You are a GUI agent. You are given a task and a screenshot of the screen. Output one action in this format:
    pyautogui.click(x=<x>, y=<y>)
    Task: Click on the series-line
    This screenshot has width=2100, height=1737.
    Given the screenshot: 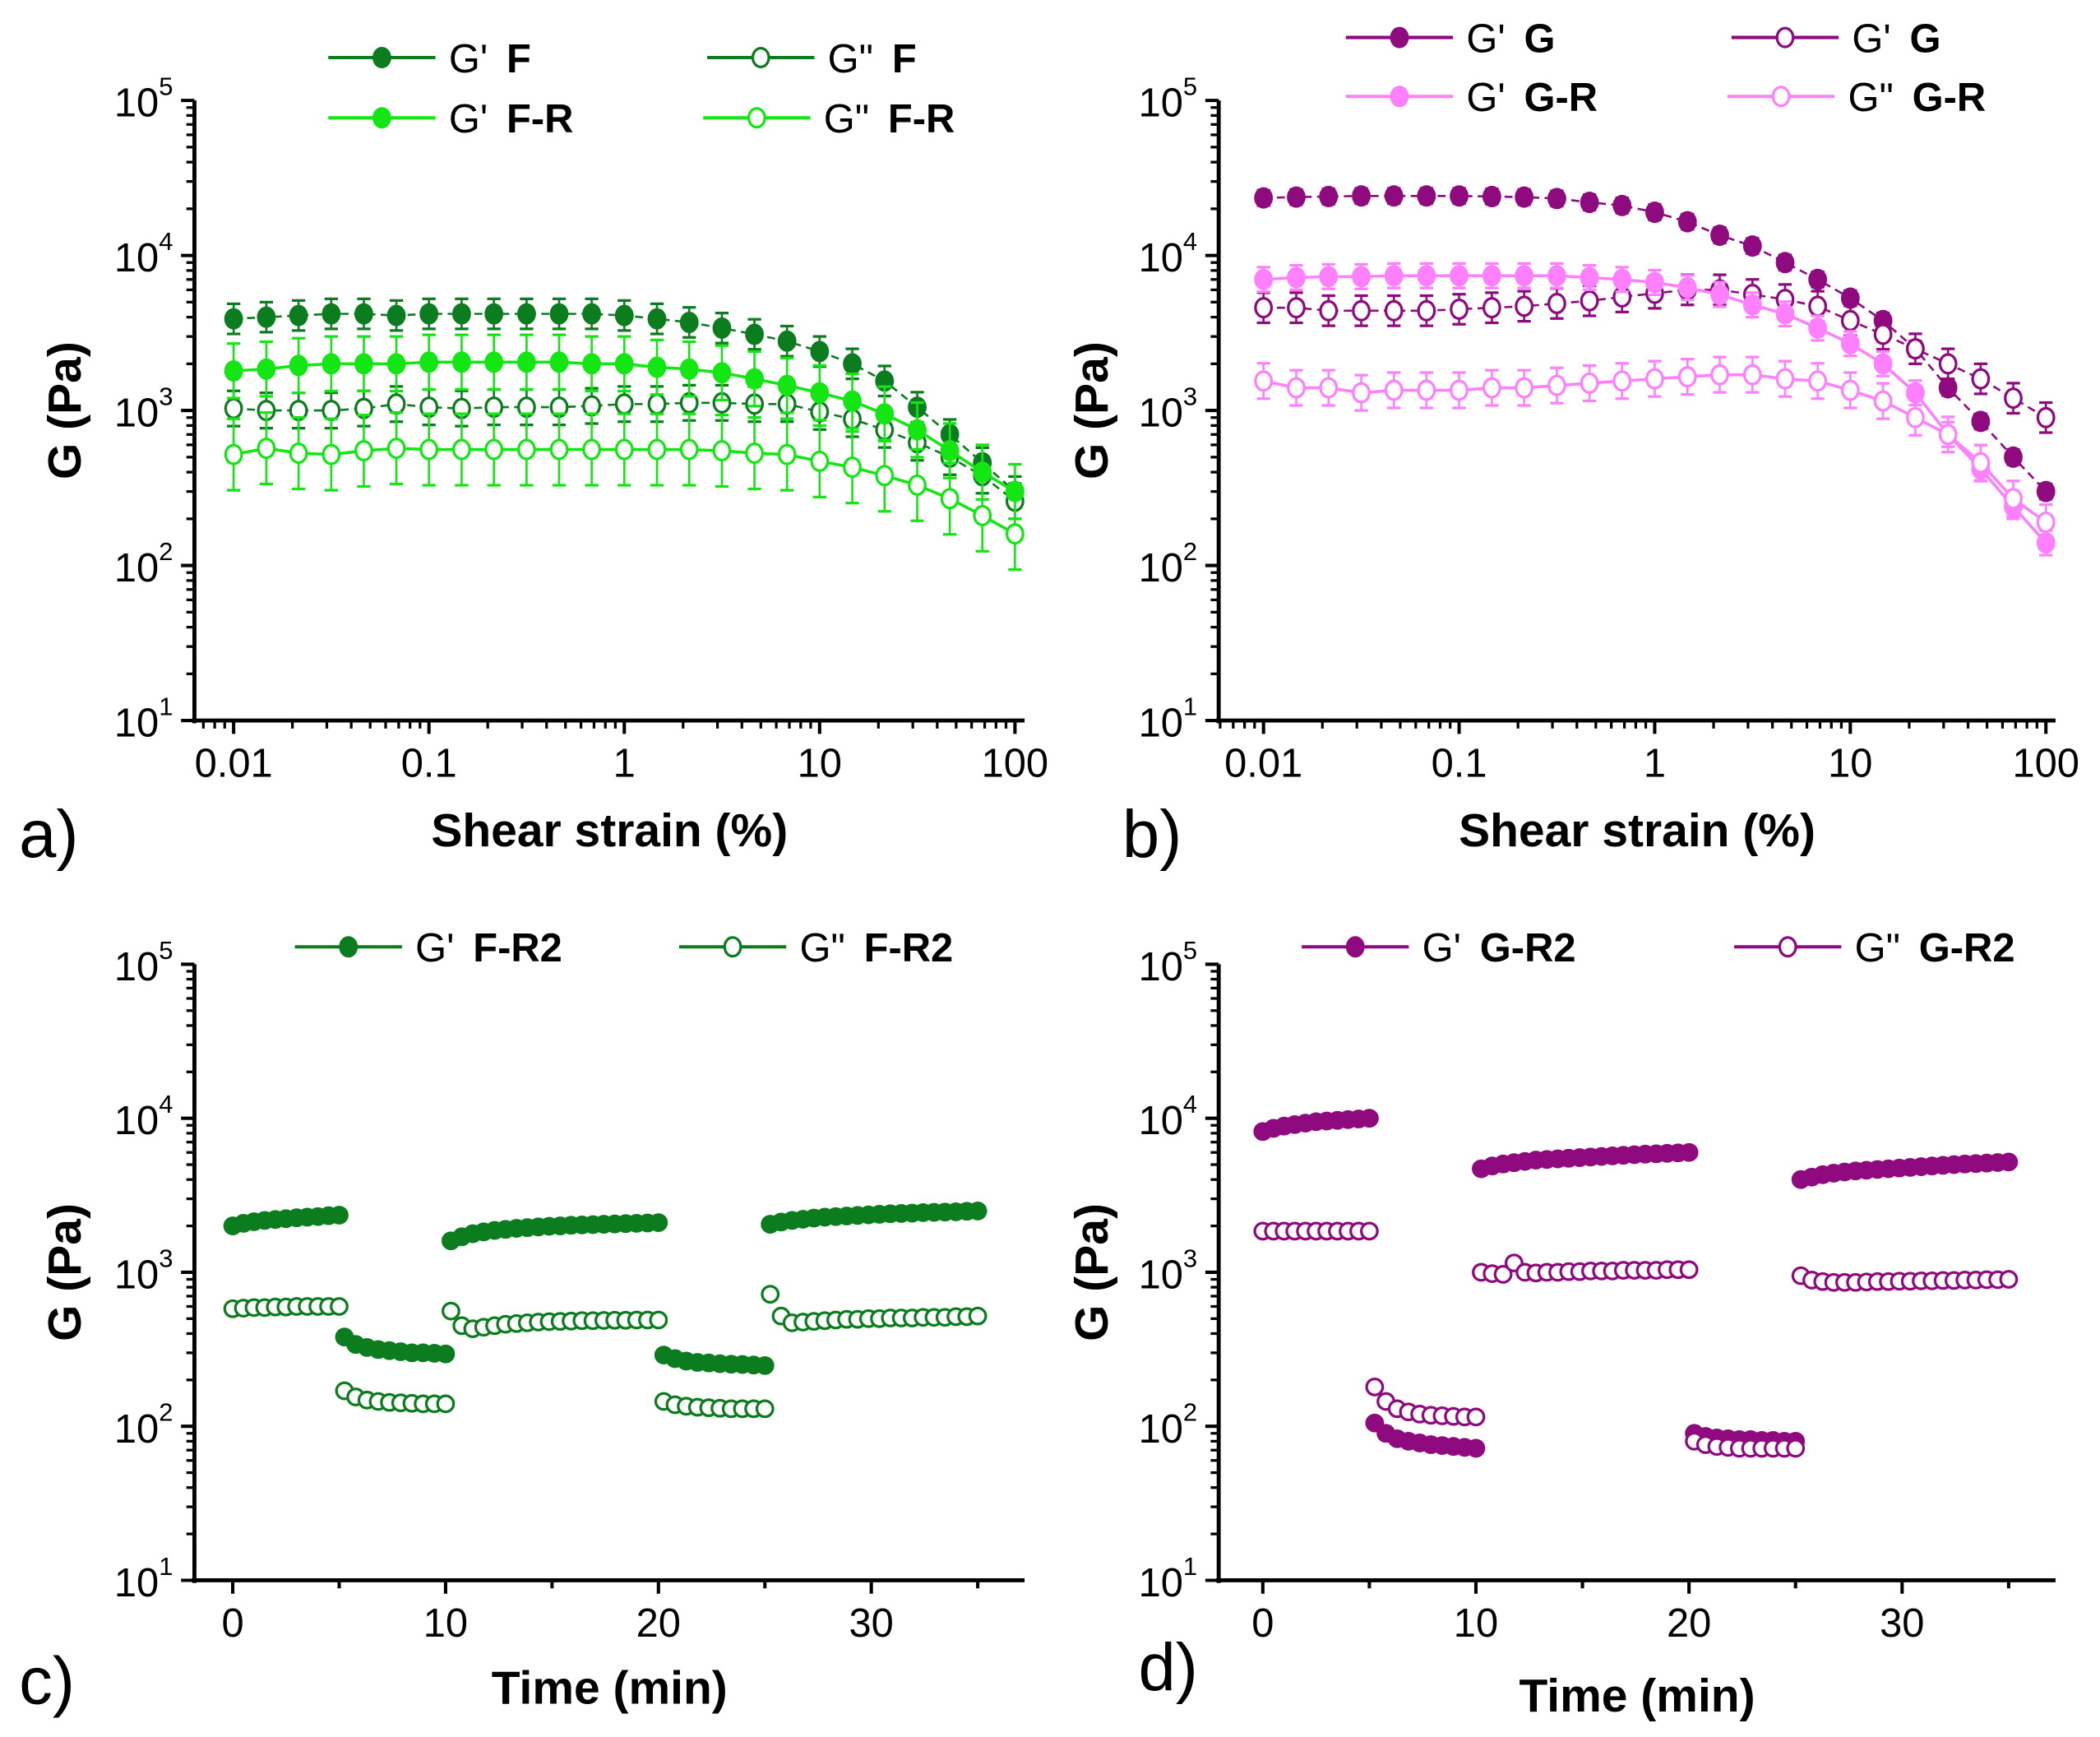 What is the action you would take?
    pyautogui.click(x=1655, y=343)
    